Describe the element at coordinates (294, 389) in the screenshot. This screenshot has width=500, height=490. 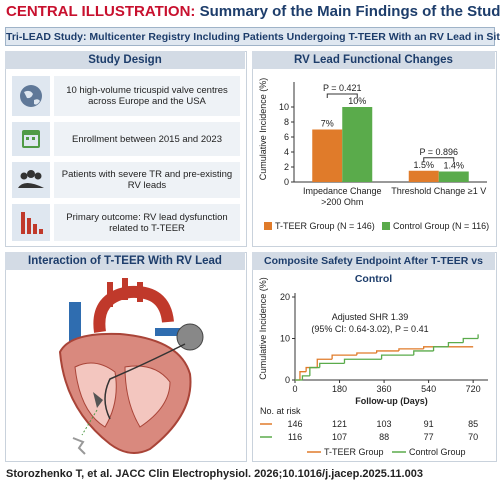
I see `x-tick-label: 0` at that location.